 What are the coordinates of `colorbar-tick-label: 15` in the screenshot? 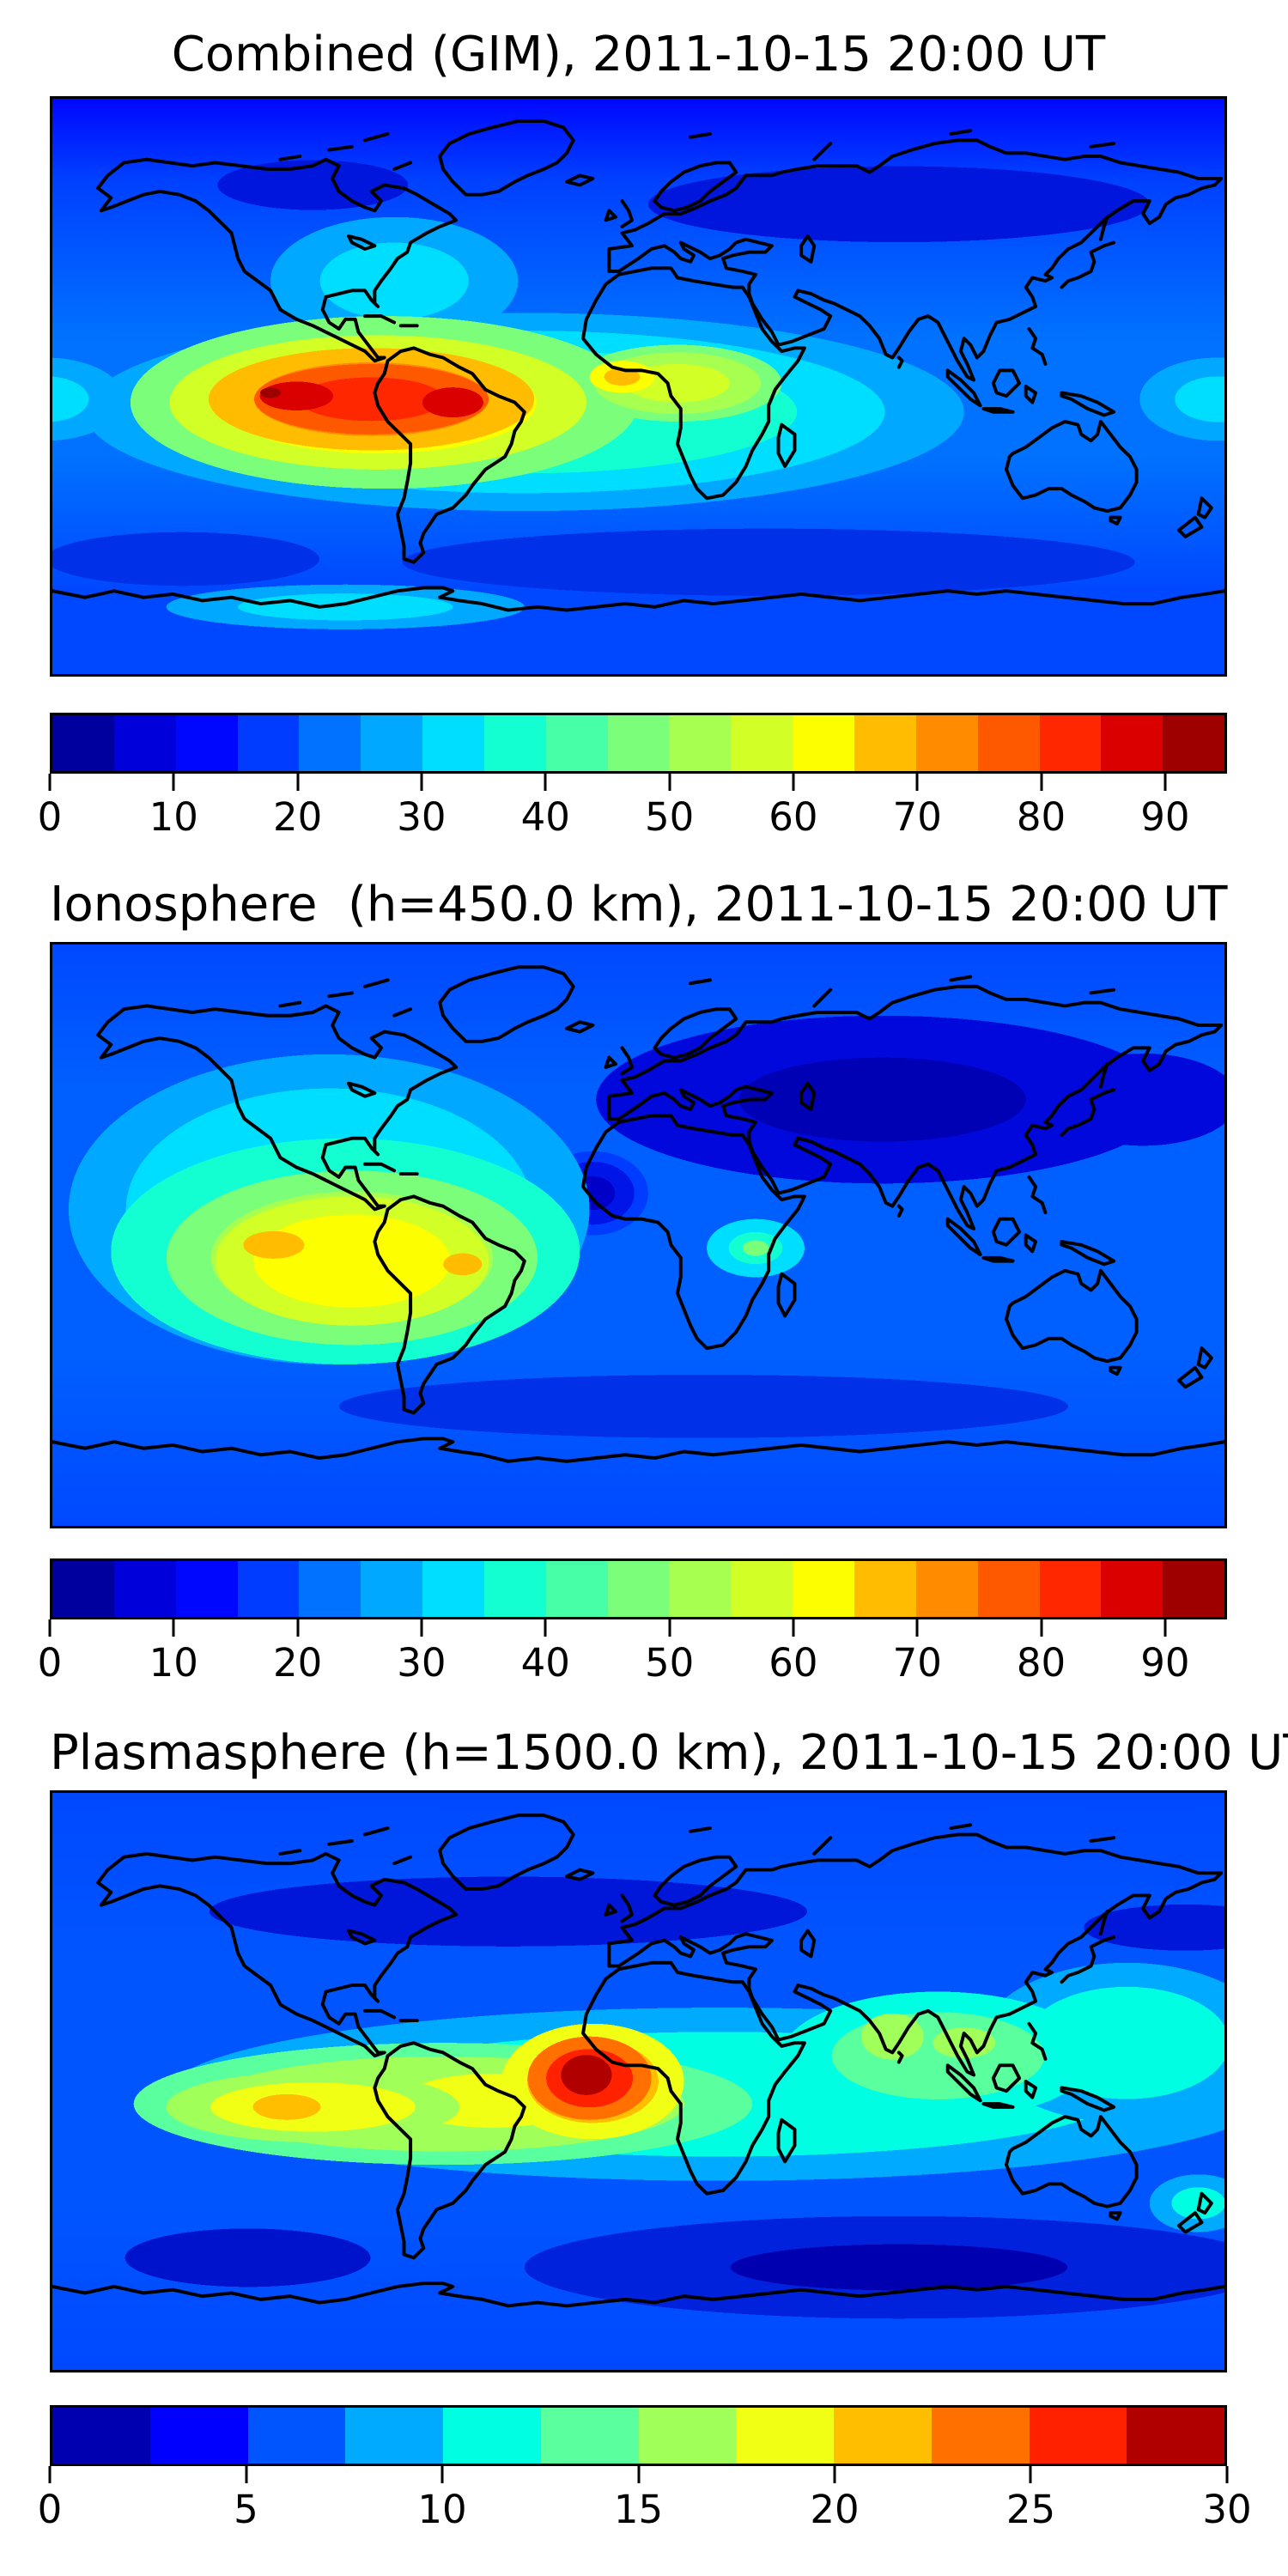 It's located at (638, 2509).